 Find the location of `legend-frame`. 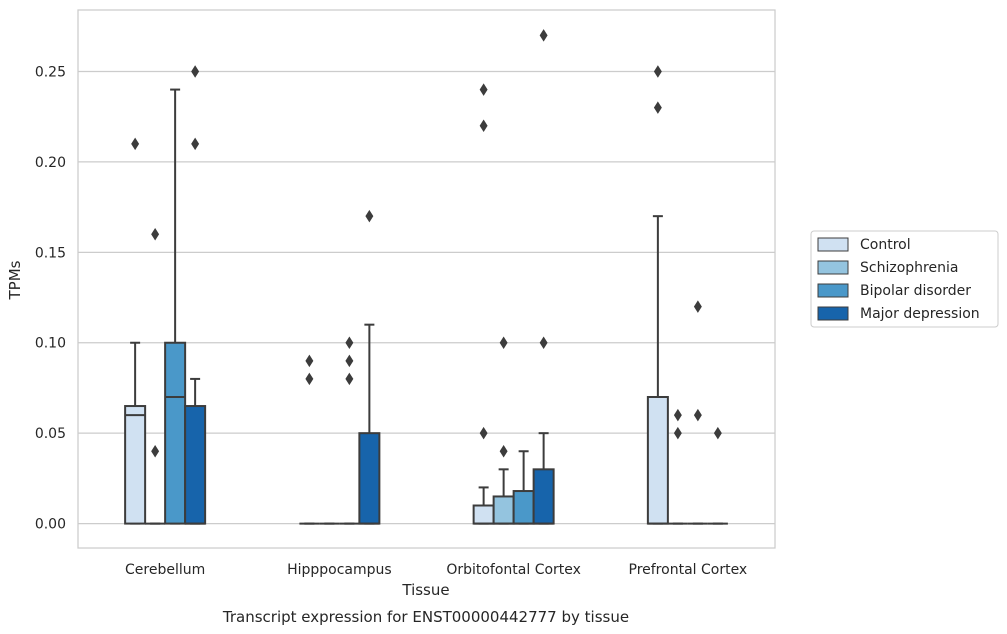

legend-frame is located at coordinates (904, 279).